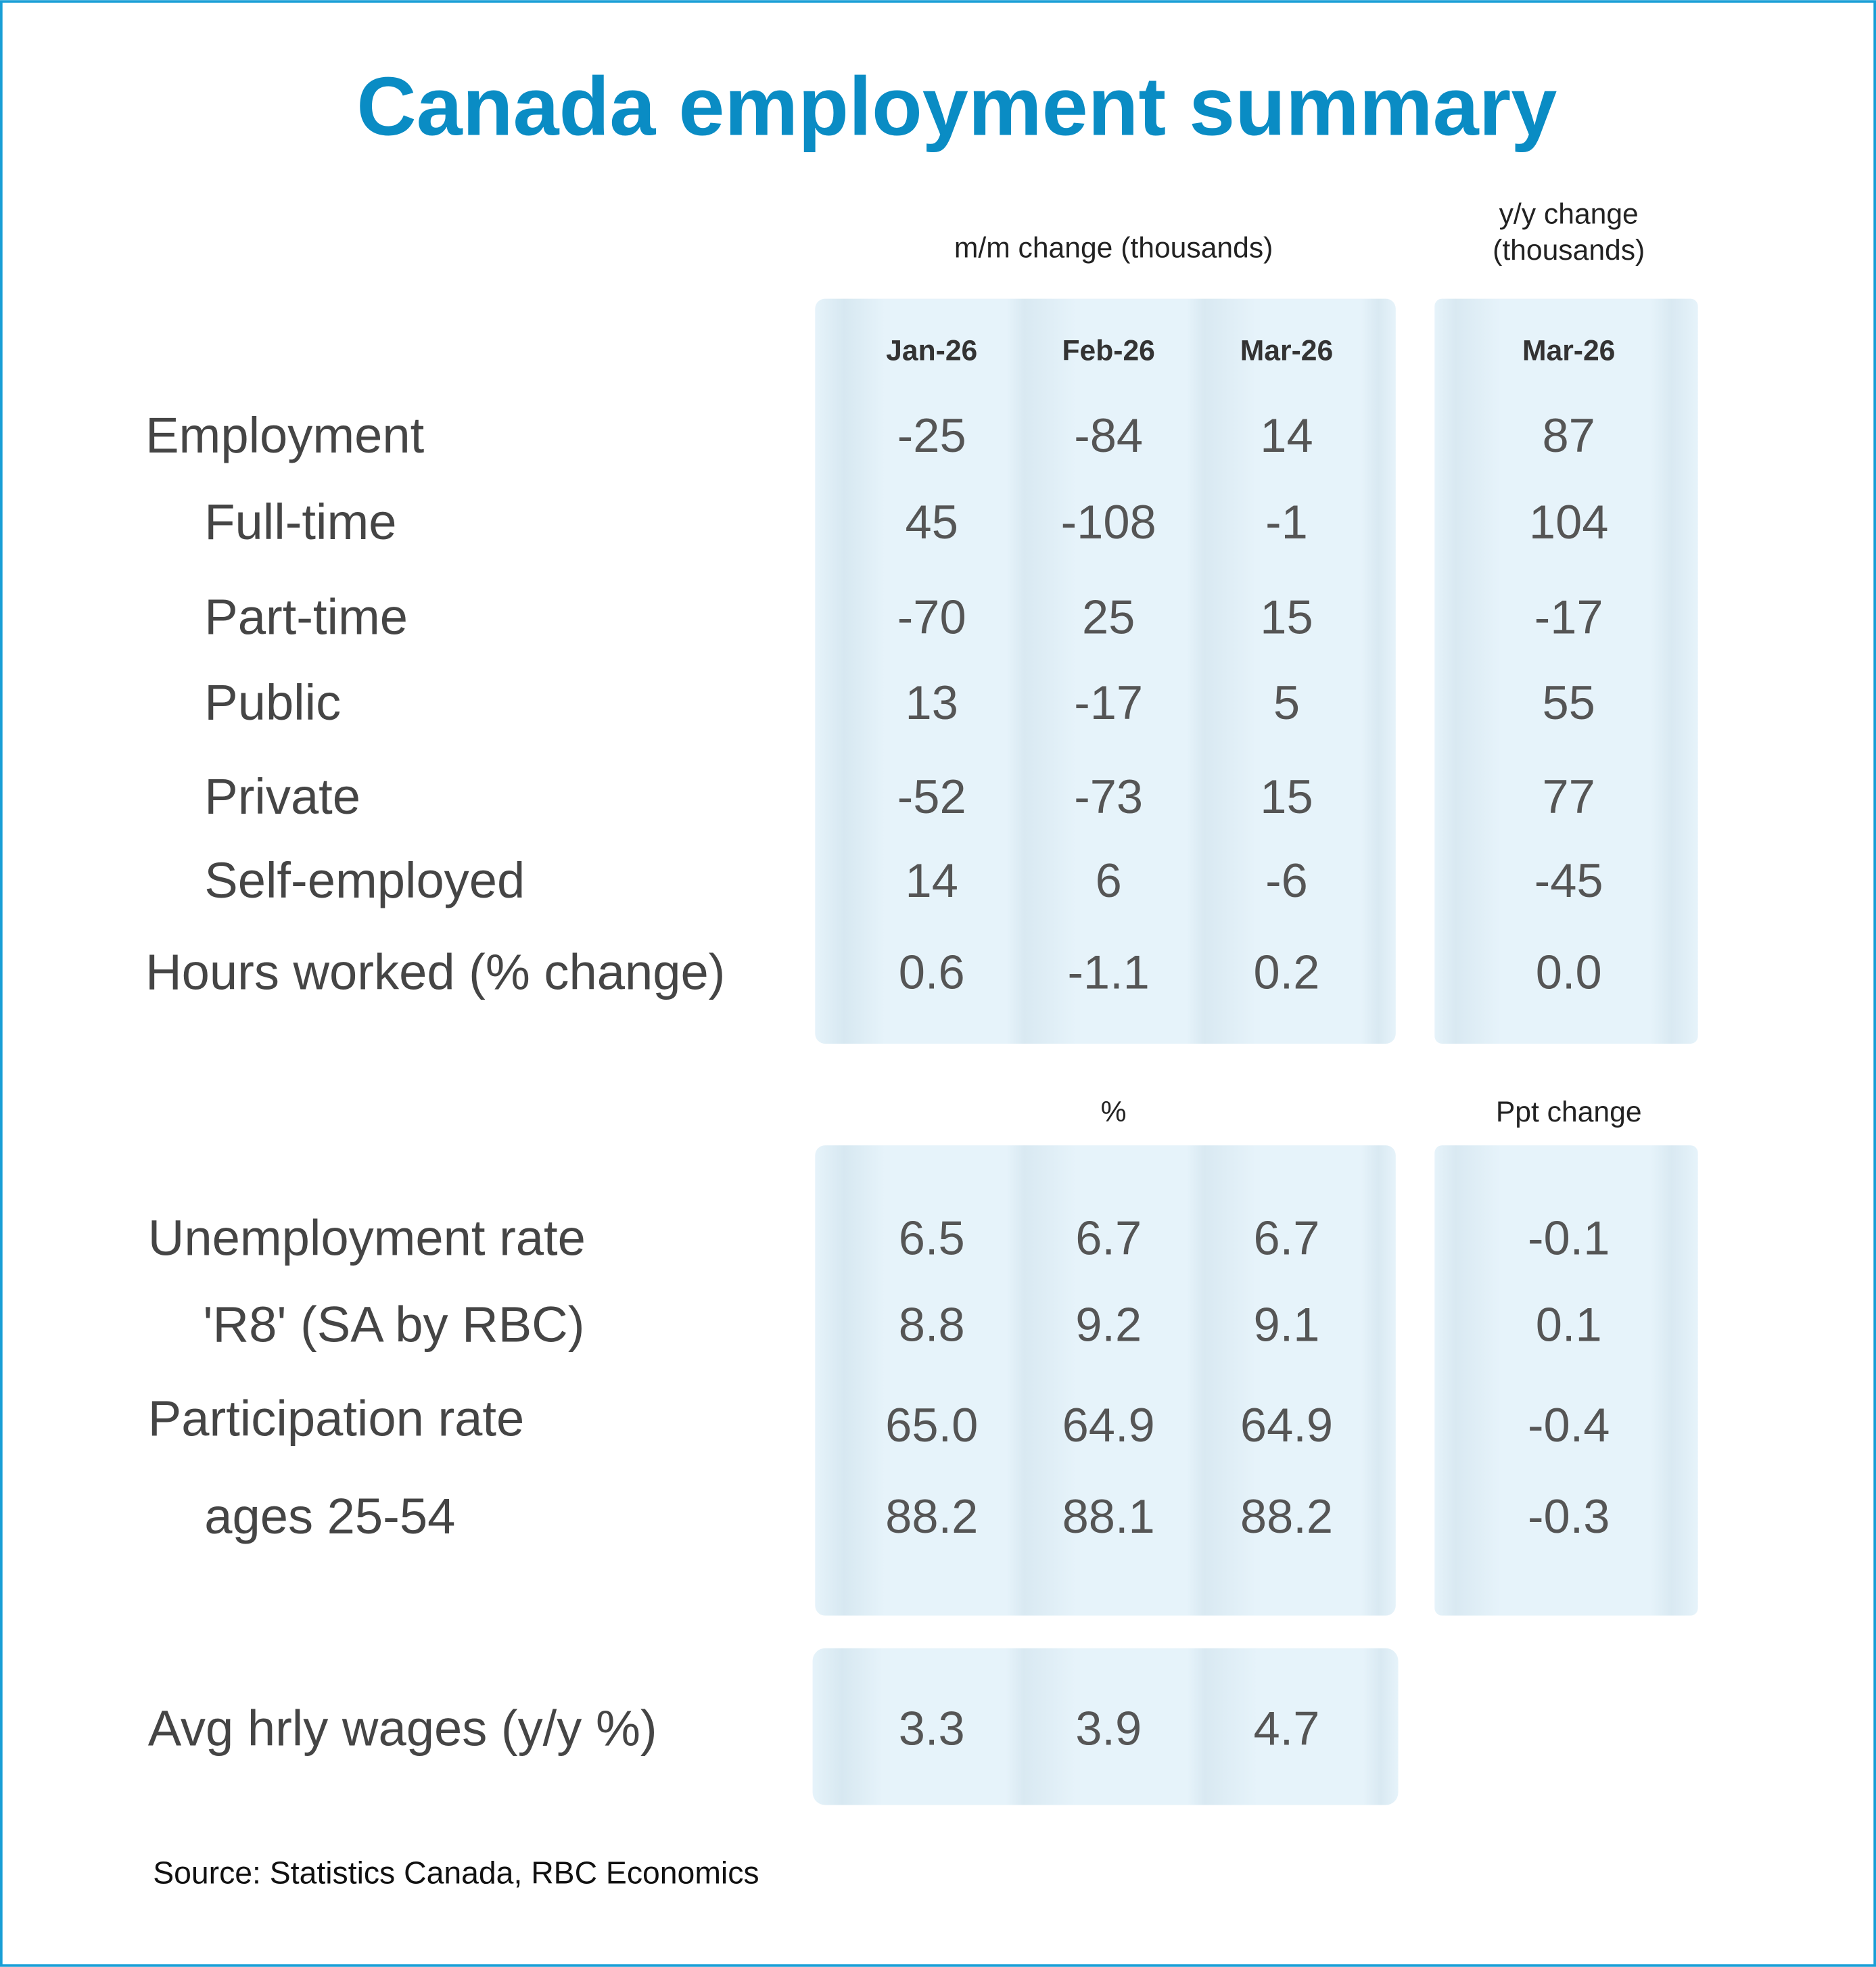 This screenshot has height=1967, width=1876. Describe the element at coordinates (1568, 881) in the screenshot. I see `cell-value: -45` at that location.